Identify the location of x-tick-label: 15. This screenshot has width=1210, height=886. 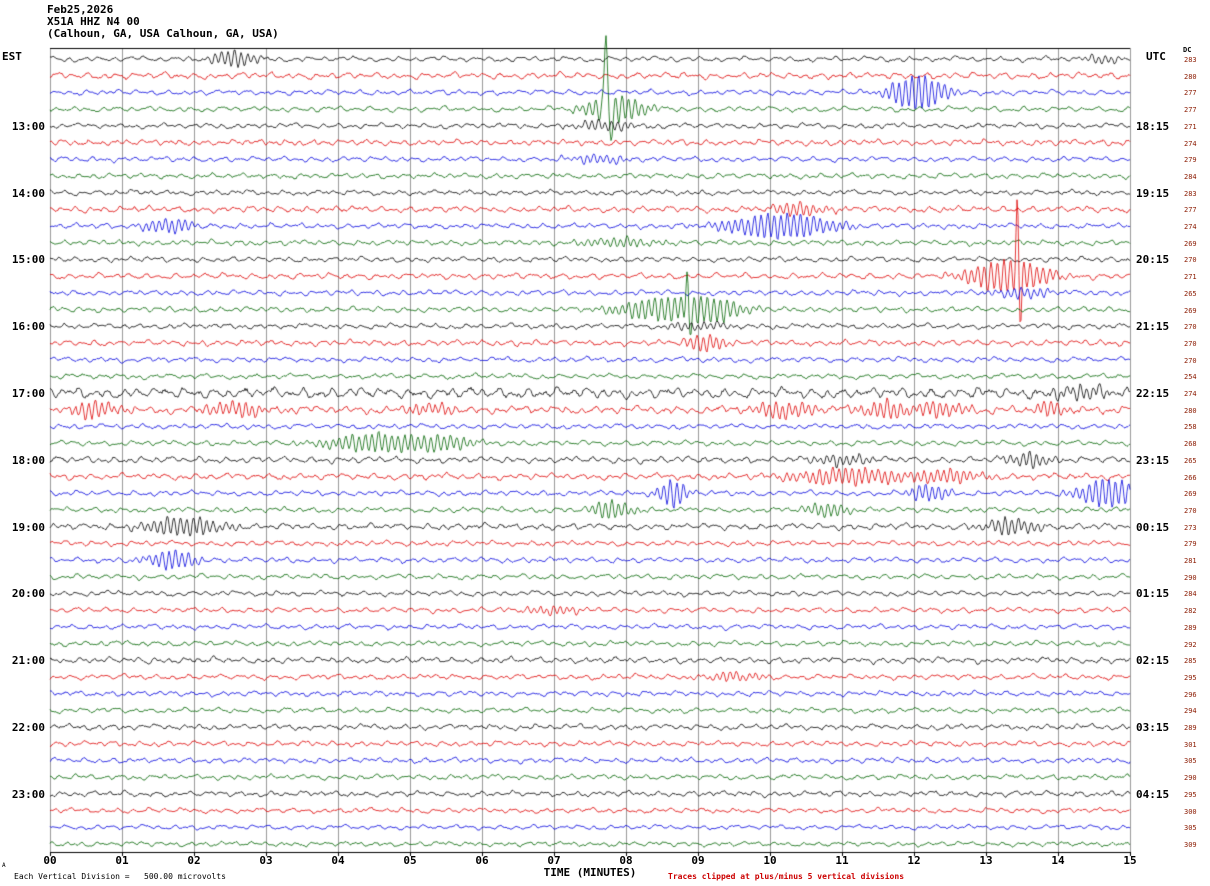
(1130, 860).